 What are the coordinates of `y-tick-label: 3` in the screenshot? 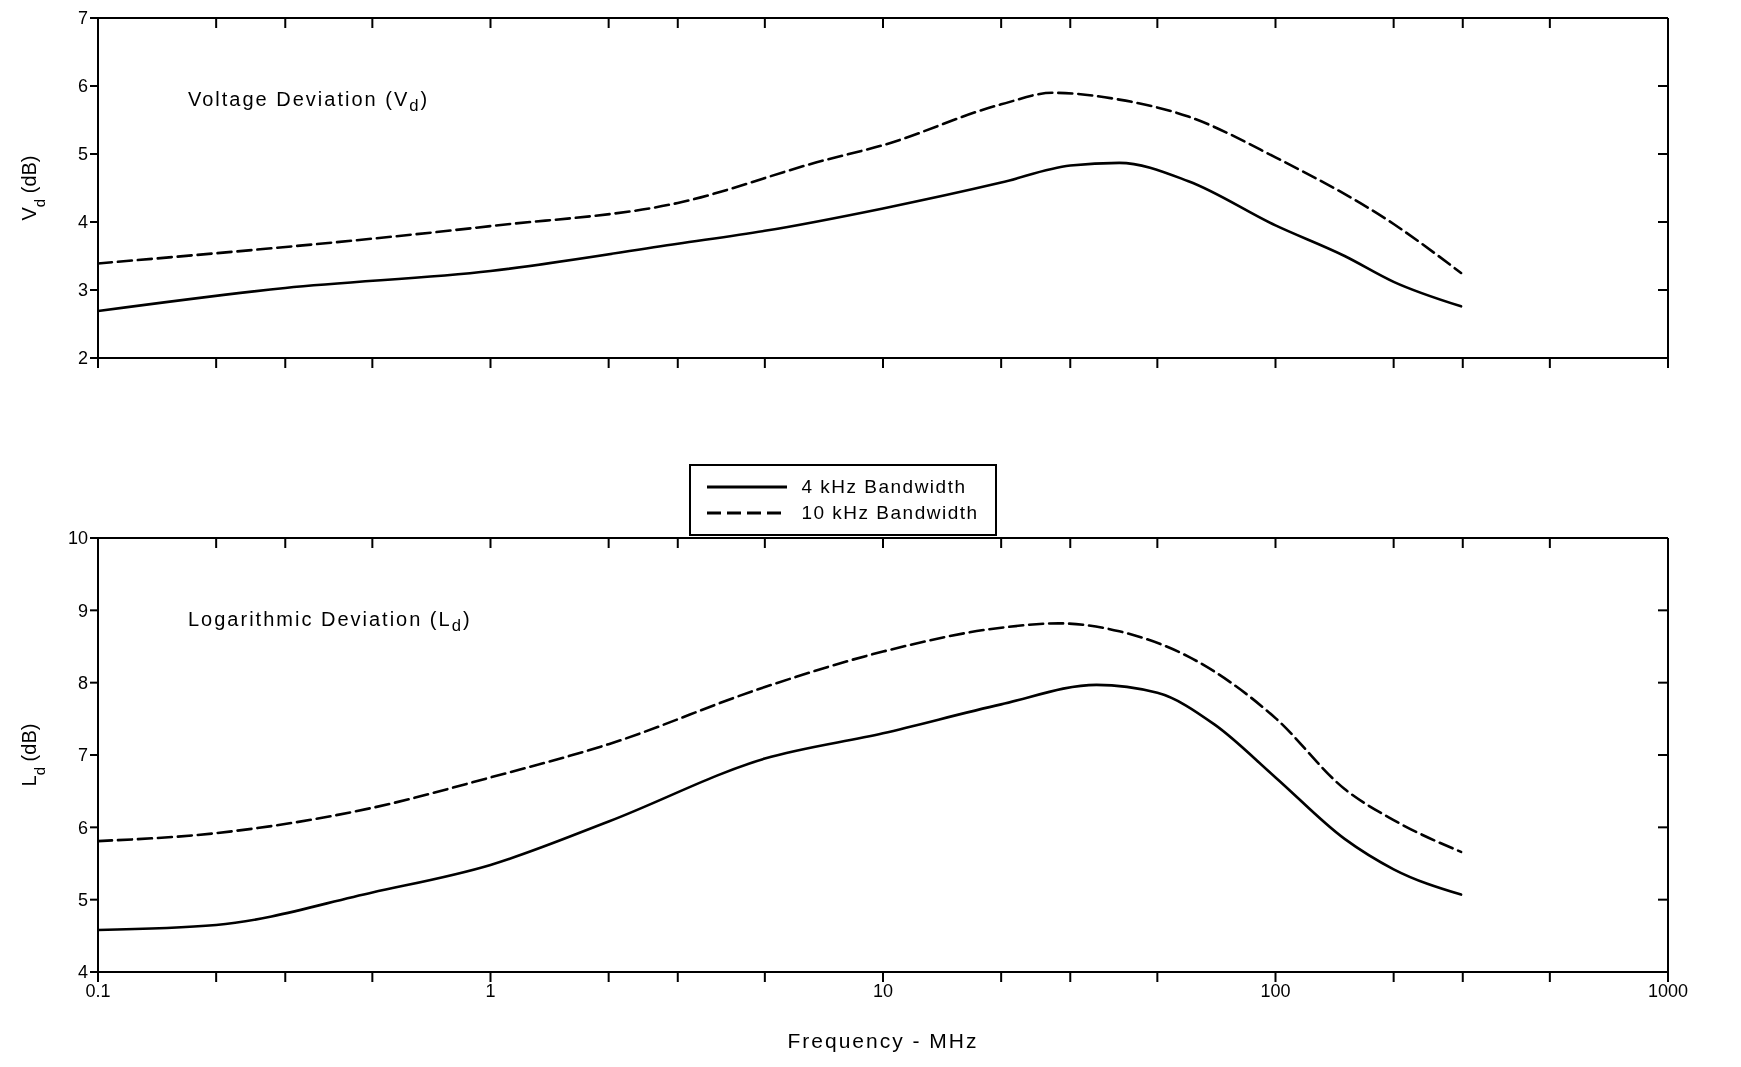 It's located at (82, 290).